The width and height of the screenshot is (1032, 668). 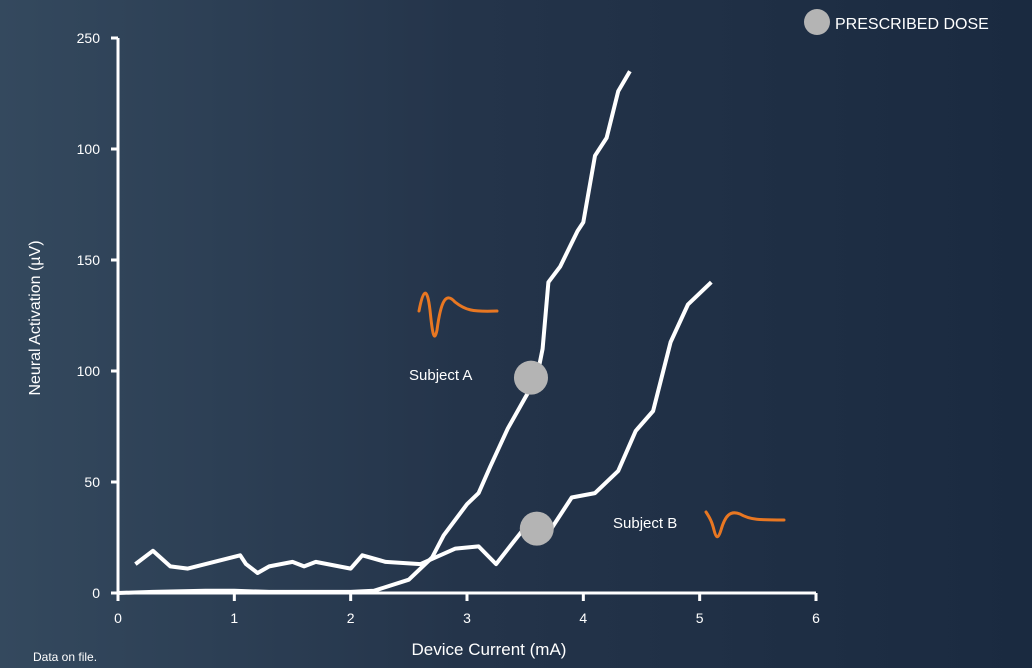 What do you see at coordinates (912, 24) in the screenshot?
I see `legend-label: PRESCRIBED DOSE` at bounding box center [912, 24].